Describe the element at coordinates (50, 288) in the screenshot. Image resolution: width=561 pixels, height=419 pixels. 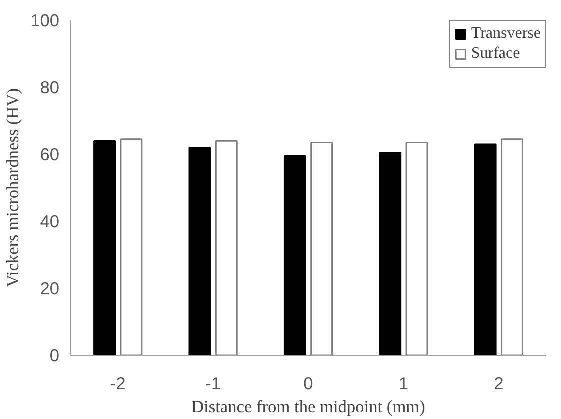
I see `y-tick-label: 20` at that location.